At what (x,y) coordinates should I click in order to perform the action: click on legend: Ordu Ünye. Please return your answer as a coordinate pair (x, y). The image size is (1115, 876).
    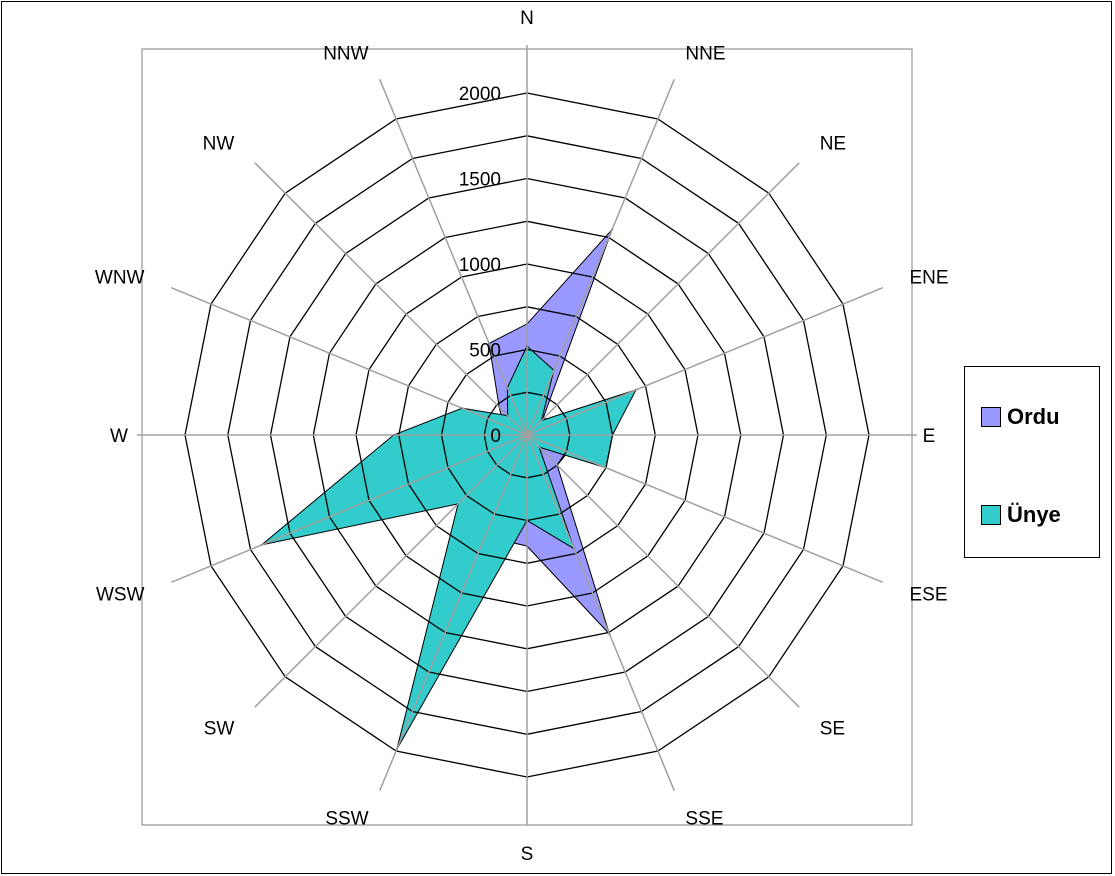
    Looking at the image, I should click on (1032, 462).